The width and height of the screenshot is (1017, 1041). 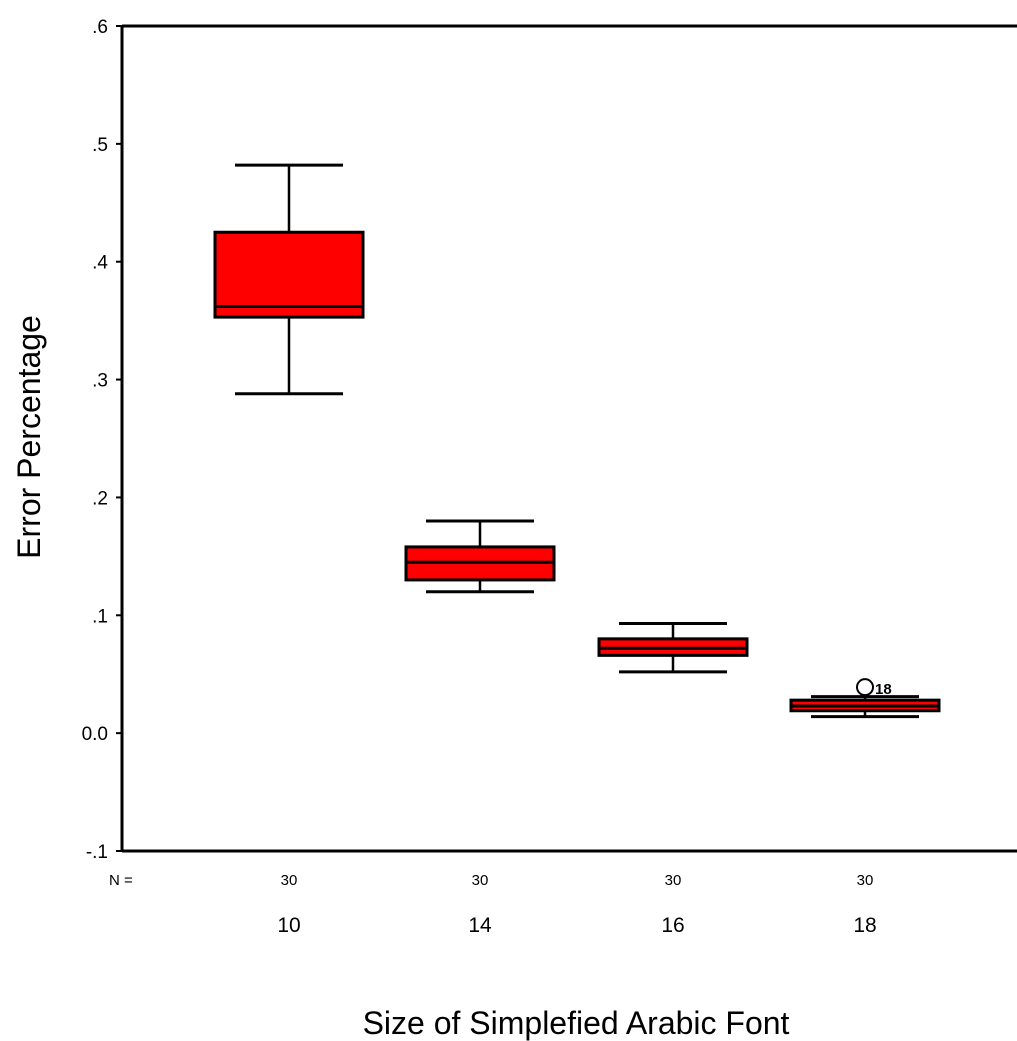 What do you see at coordinates (95, 734) in the screenshot?
I see `y-tick-label: 0.0` at bounding box center [95, 734].